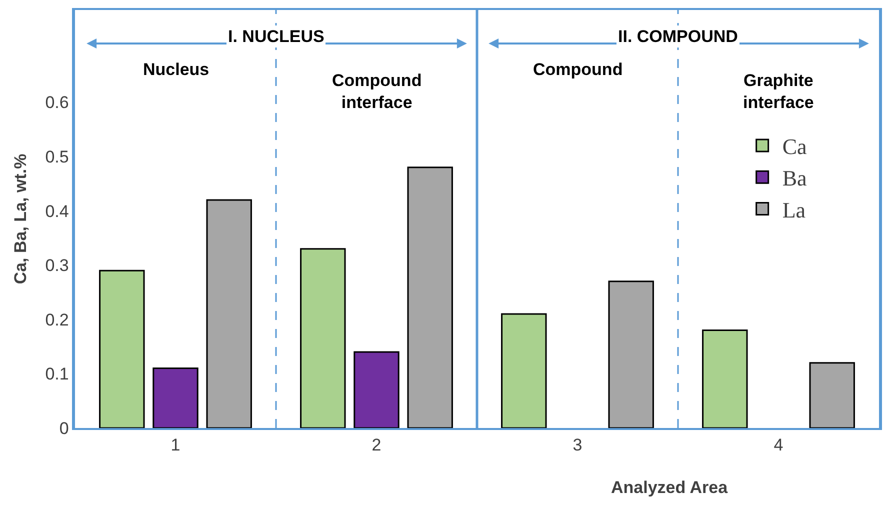 Image resolution: width=891 pixels, height=506 pixels. Describe the element at coordinates (377, 91) in the screenshot. I see `annotation: Compound interface` at that location.